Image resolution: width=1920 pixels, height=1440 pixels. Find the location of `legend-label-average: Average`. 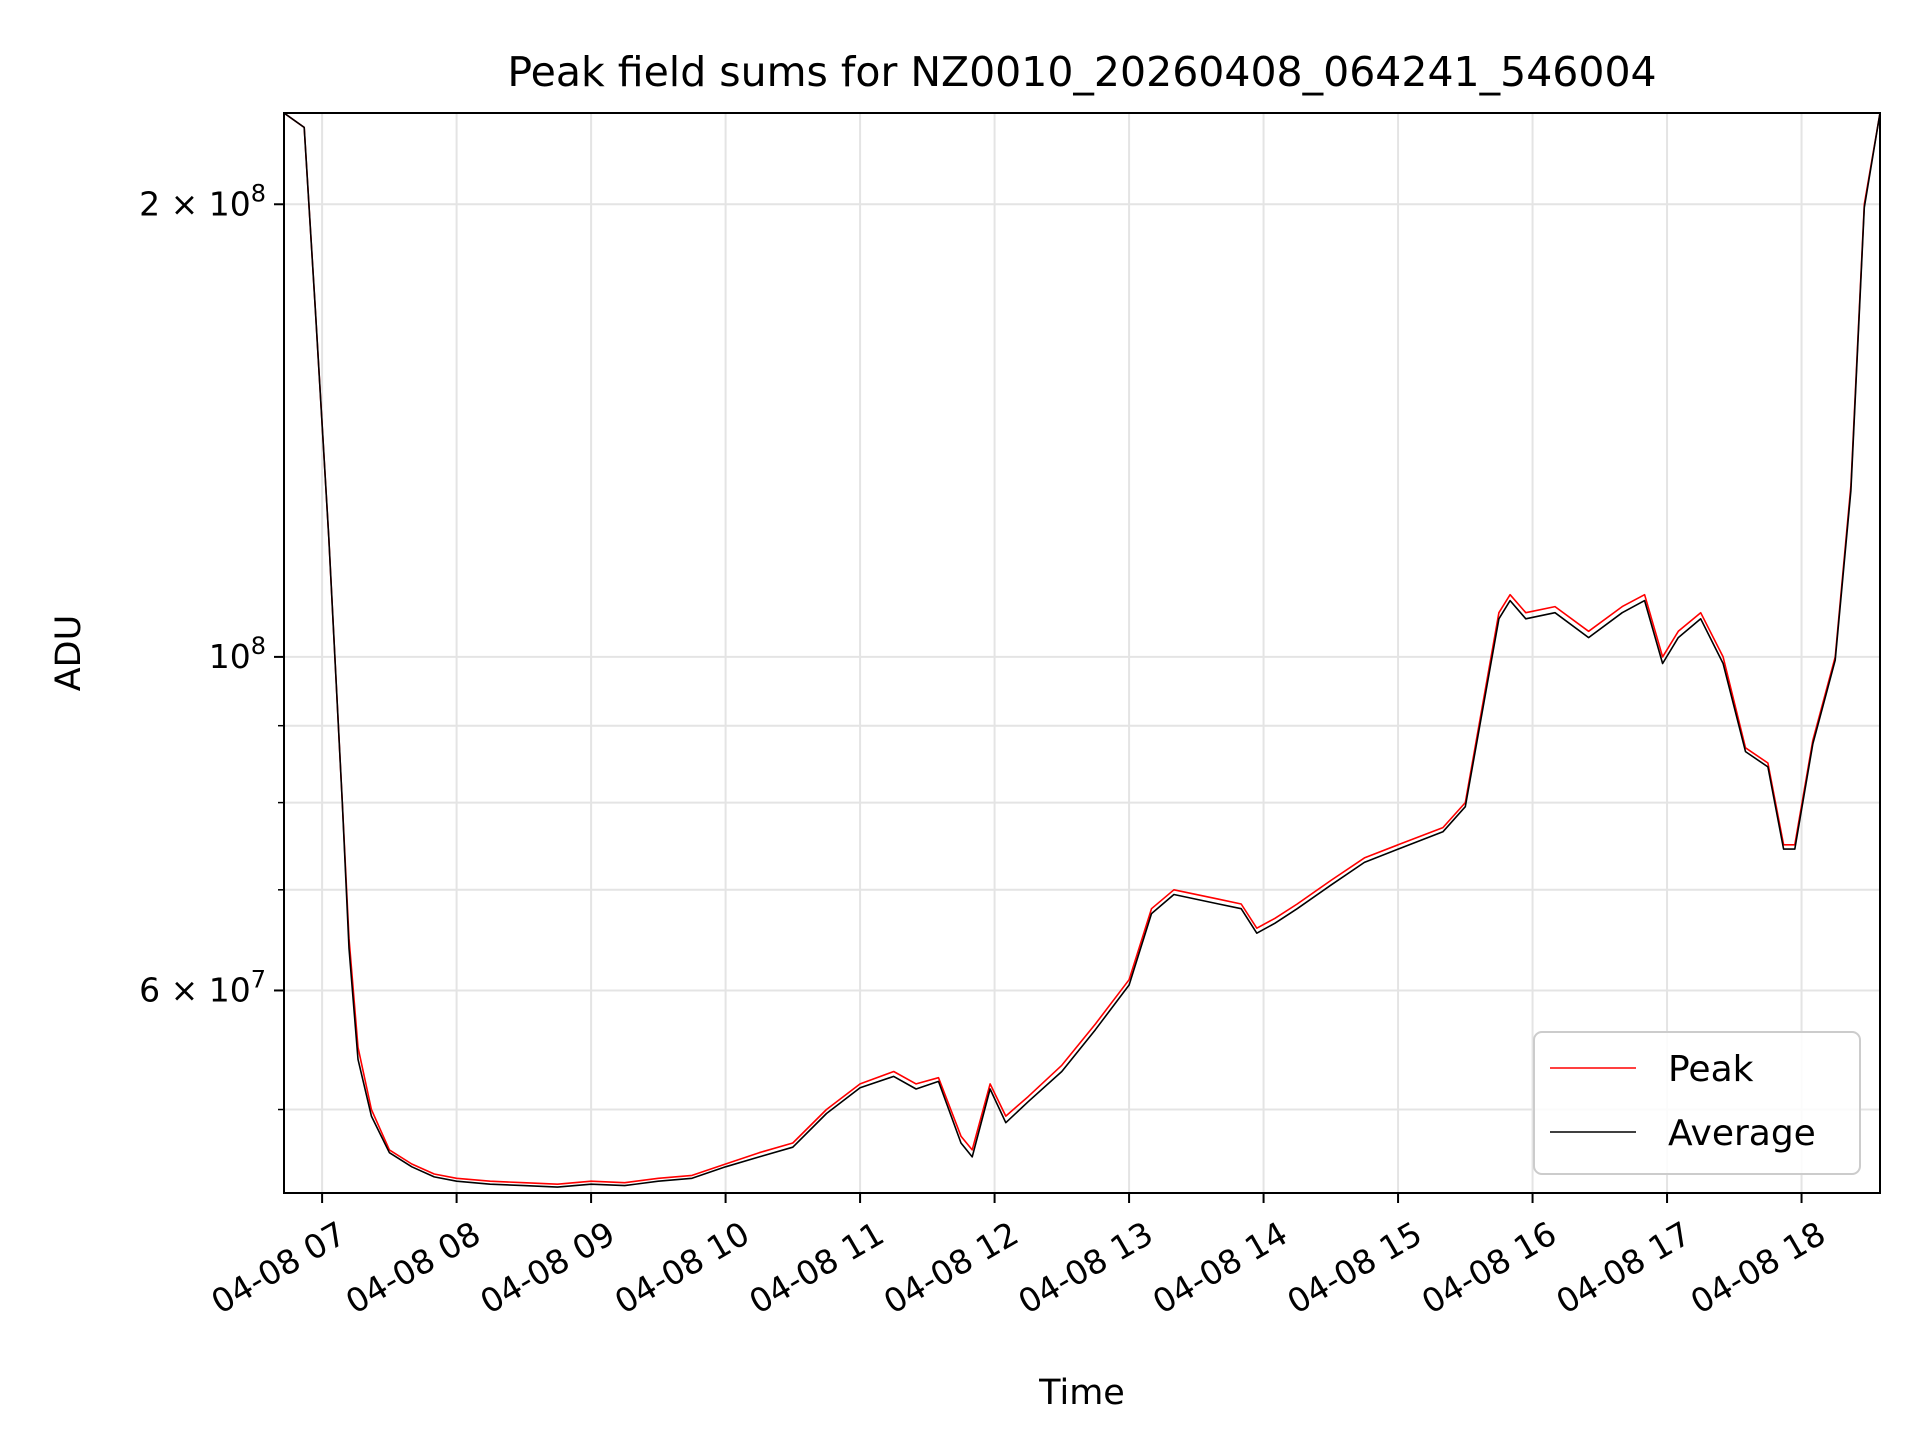

legend-label-average: Average is located at coordinates (1742, 1133).